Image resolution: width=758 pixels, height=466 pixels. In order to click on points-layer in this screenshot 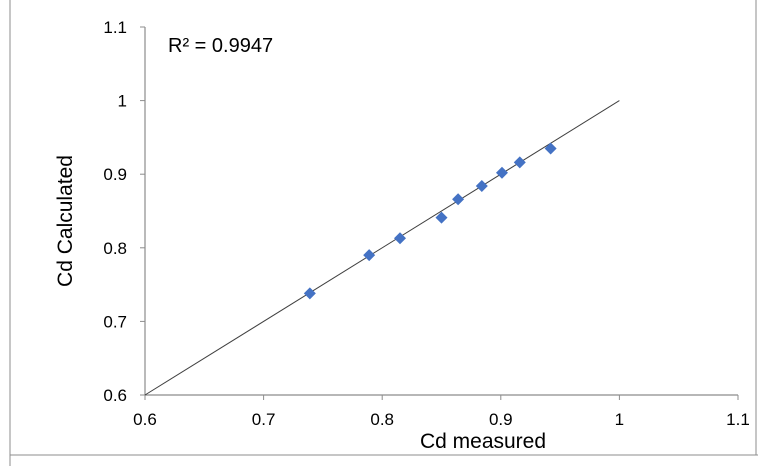, I will do `click(430, 221)`.